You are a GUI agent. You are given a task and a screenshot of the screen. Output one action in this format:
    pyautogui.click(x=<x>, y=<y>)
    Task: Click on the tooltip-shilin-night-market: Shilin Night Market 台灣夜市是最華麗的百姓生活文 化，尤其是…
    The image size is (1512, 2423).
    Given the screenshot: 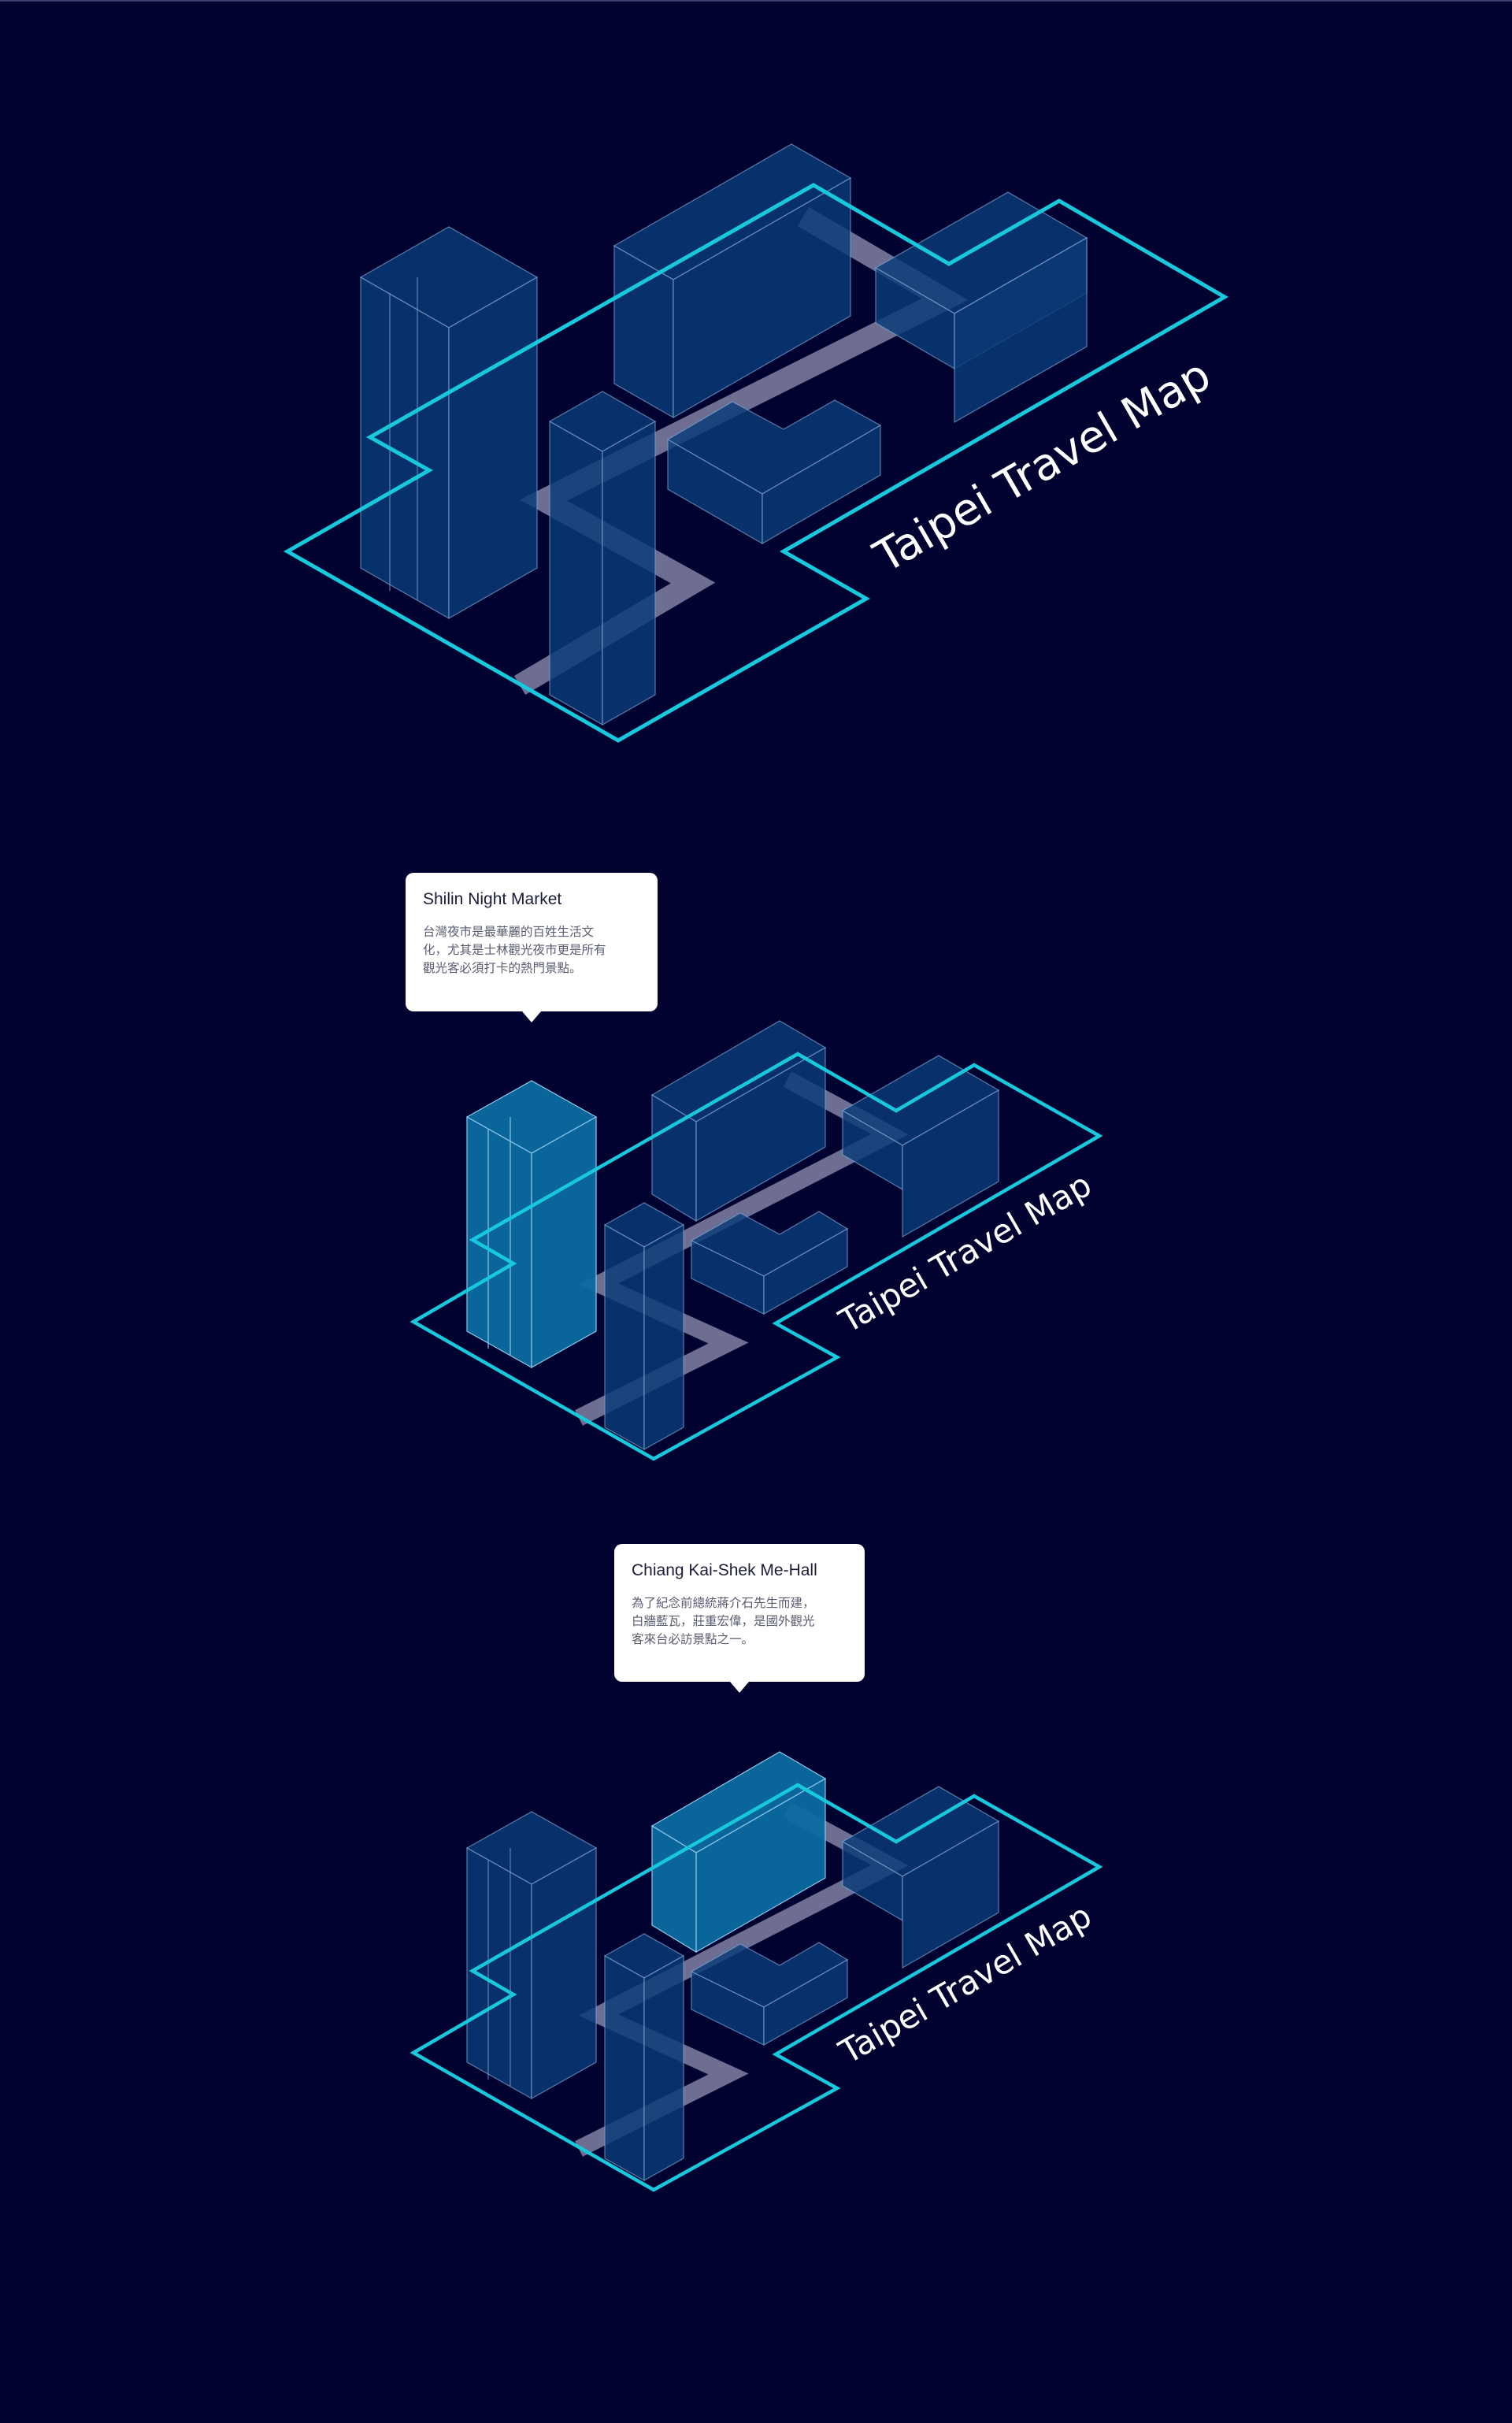 What is the action you would take?
    pyautogui.click(x=532, y=947)
    